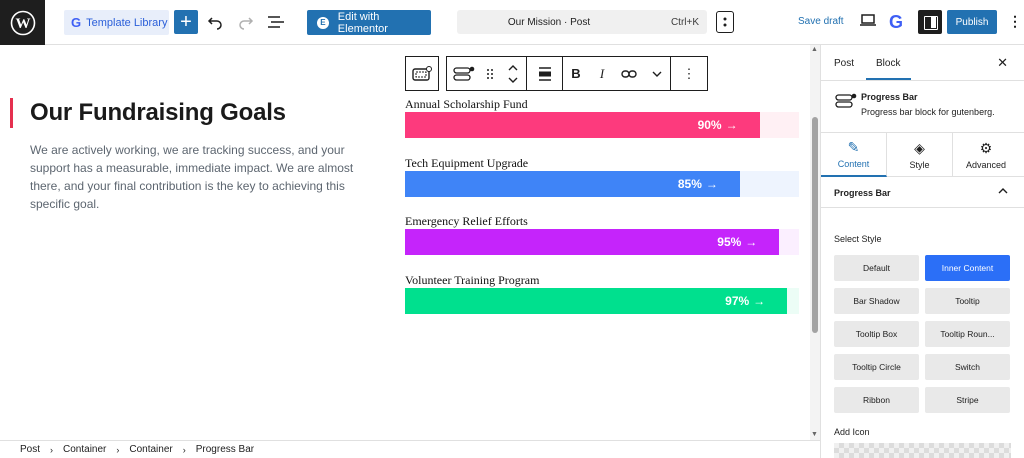 This screenshot has width=1024, height=458. What do you see at coordinates (876, 301) in the screenshot?
I see `style-option-button: Bar Shadow` at bounding box center [876, 301].